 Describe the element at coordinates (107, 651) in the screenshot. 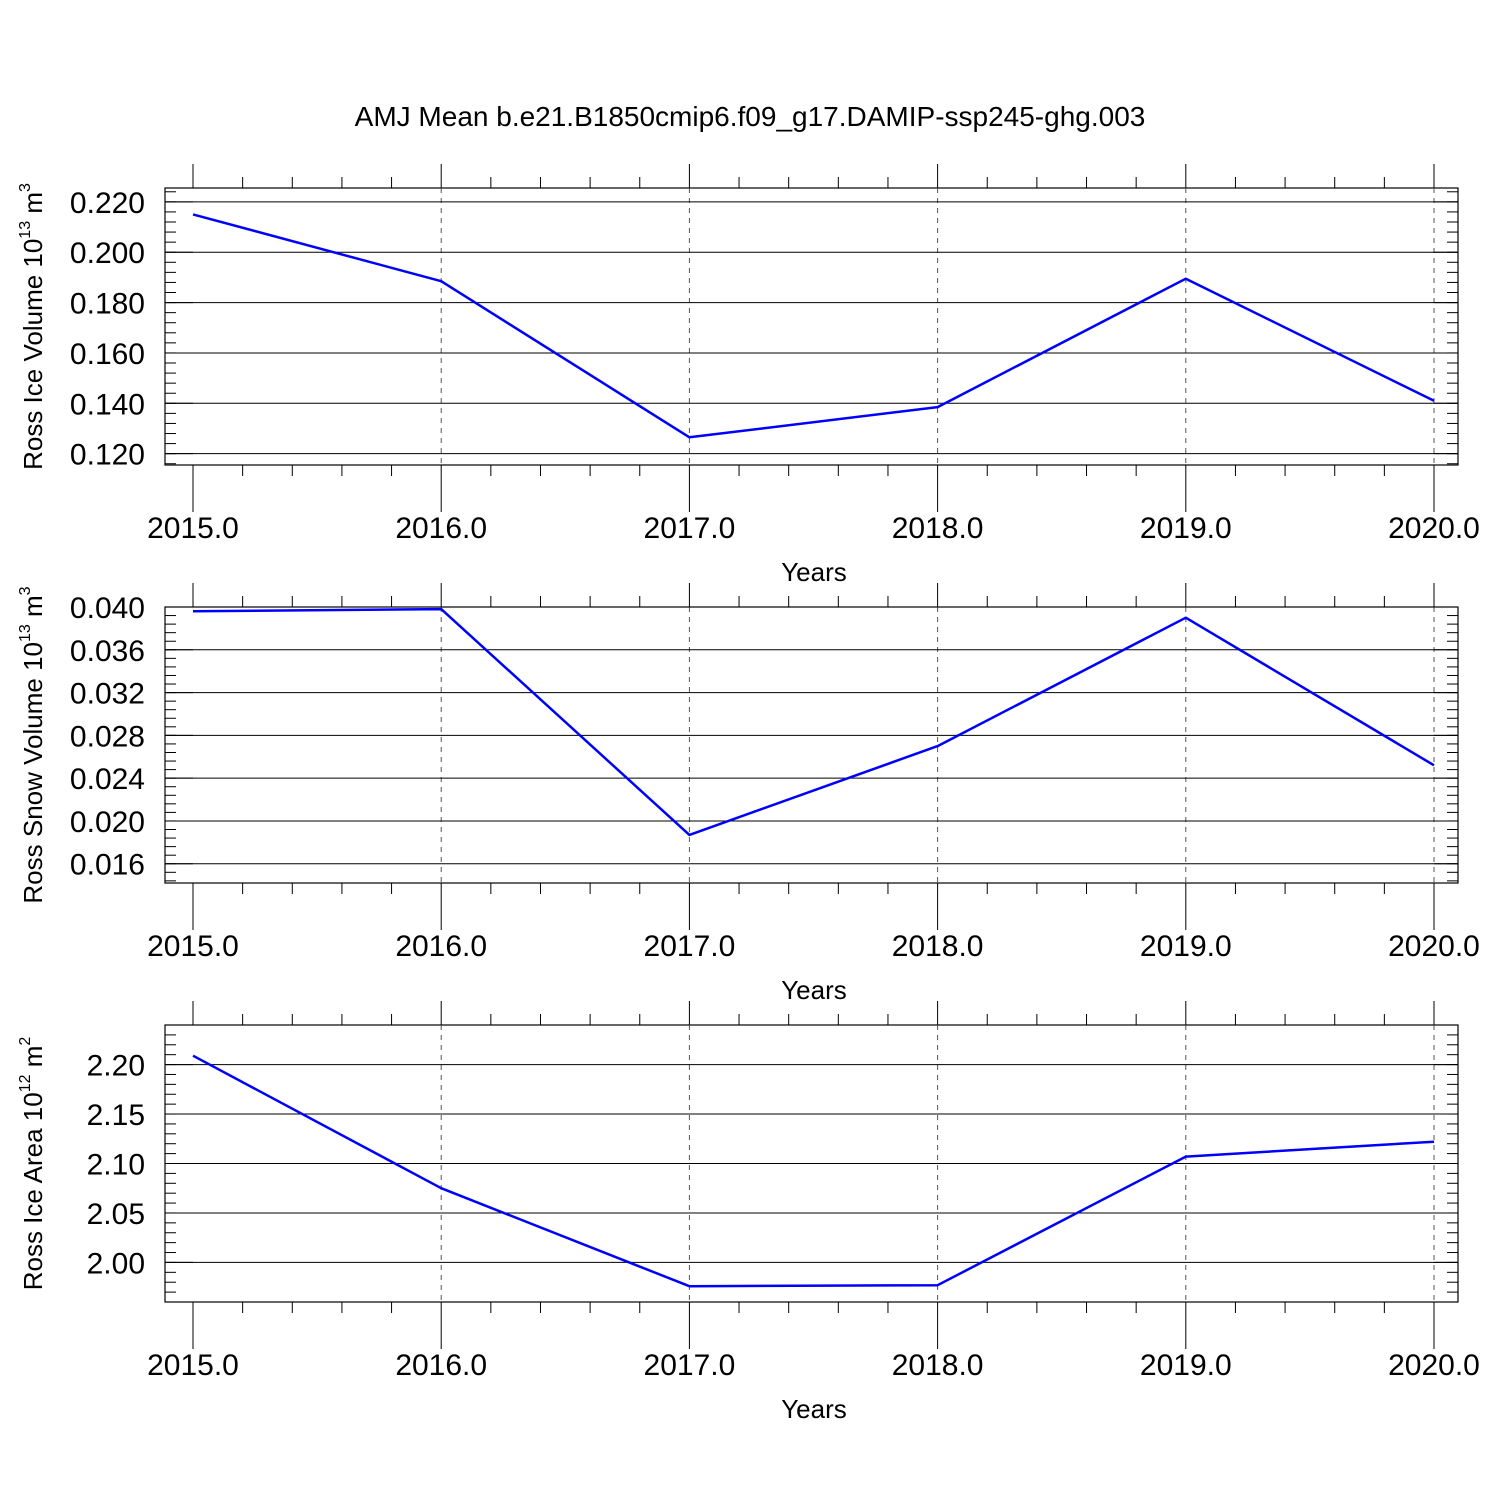

I see `y-tick-label: 0.036` at that location.